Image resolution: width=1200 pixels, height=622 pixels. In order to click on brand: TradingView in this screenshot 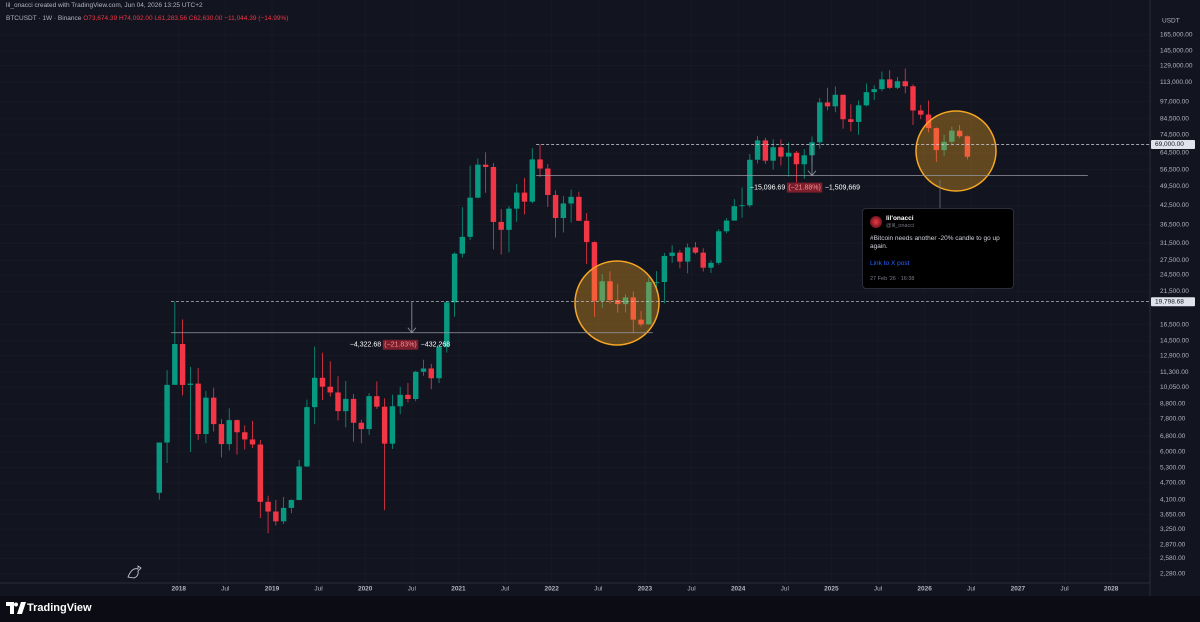, I will do `click(59, 608)`.